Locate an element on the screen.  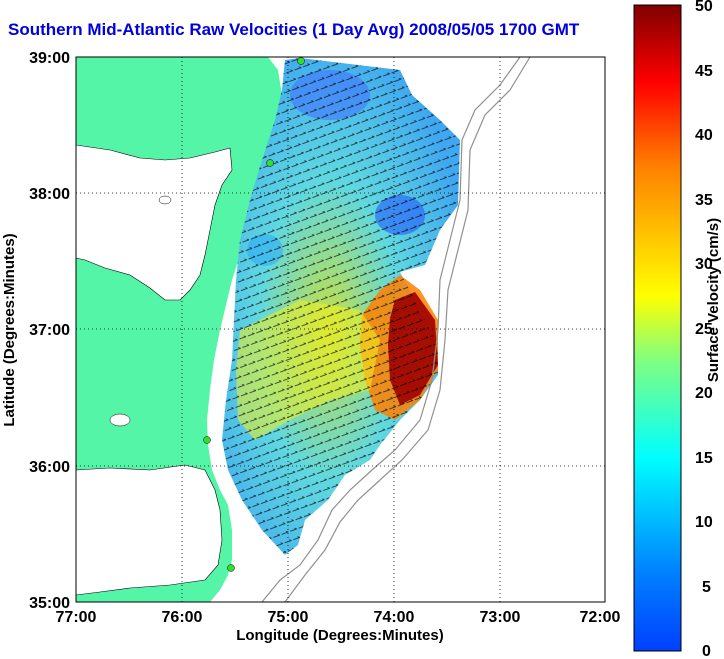
y-tick-label: 37:00 is located at coordinates (49, 330).